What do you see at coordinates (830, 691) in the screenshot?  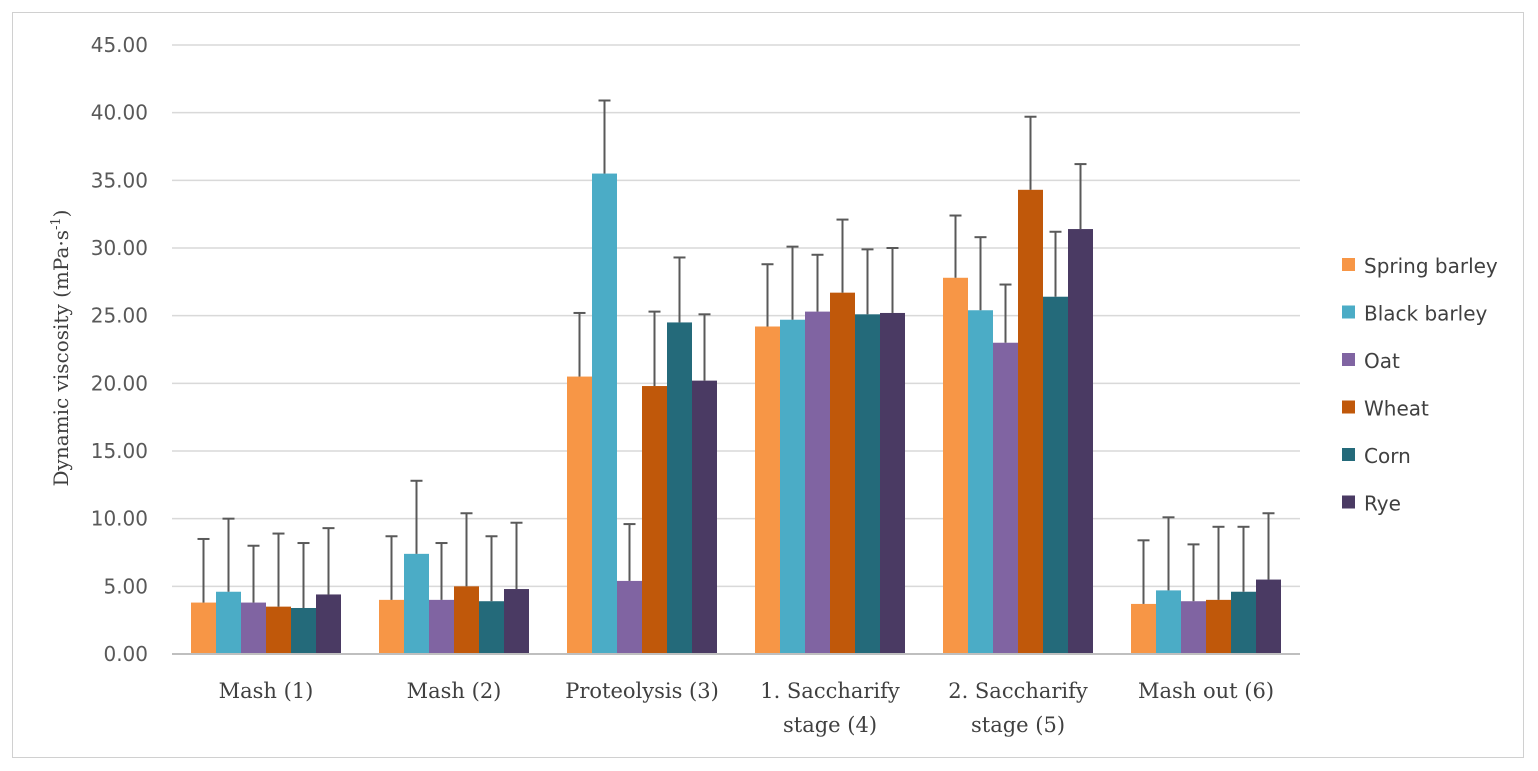 I see `category-label: 1. Saccharify` at bounding box center [830, 691].